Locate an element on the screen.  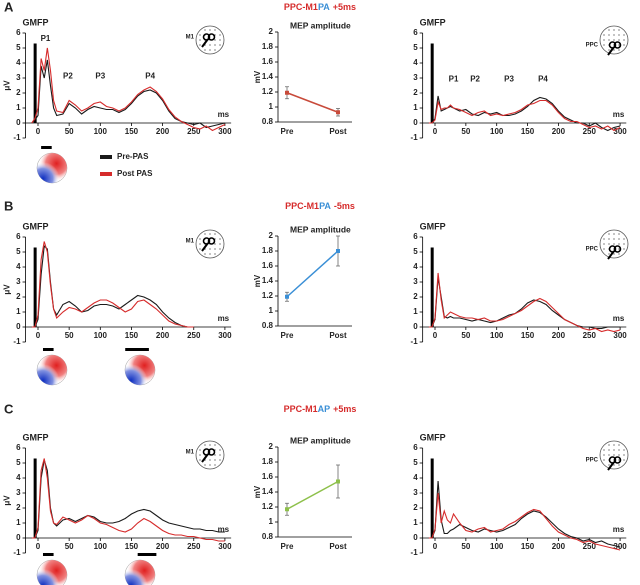
x-tick-label: 100 is located at coordinates (101, 546).